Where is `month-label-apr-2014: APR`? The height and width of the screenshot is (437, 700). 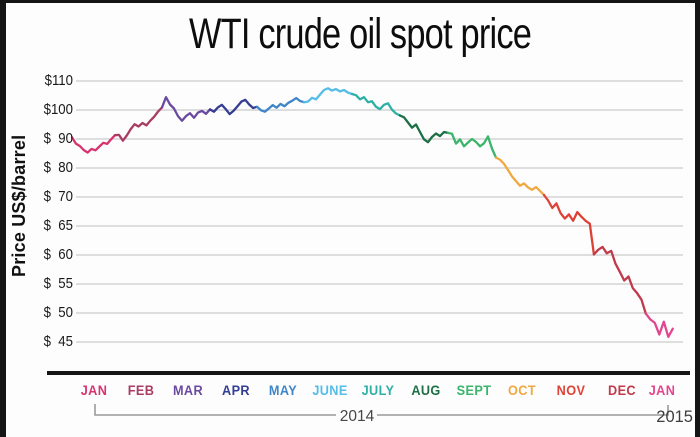 month-label-apr-2014: APR is located at coordinates (235, 390).